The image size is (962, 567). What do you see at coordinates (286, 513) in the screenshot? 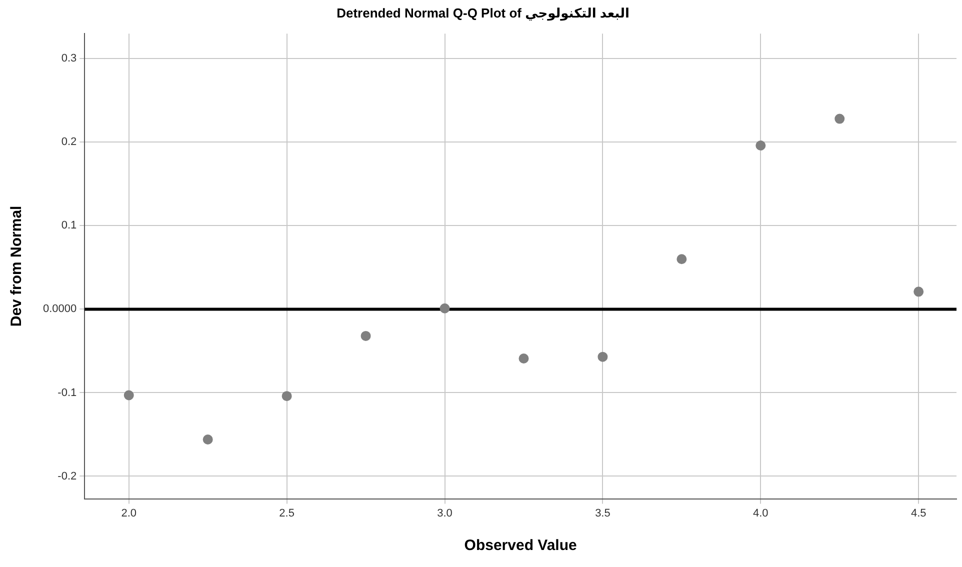
I see `x-tick-label: 2.5` at bounding box center [286, 513].